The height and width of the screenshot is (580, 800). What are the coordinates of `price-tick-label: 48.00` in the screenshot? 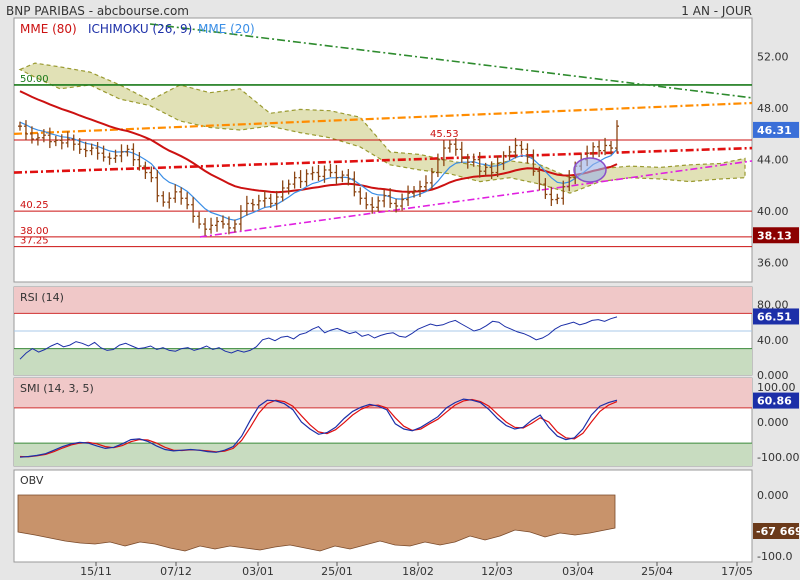 It's located at (773, 108).